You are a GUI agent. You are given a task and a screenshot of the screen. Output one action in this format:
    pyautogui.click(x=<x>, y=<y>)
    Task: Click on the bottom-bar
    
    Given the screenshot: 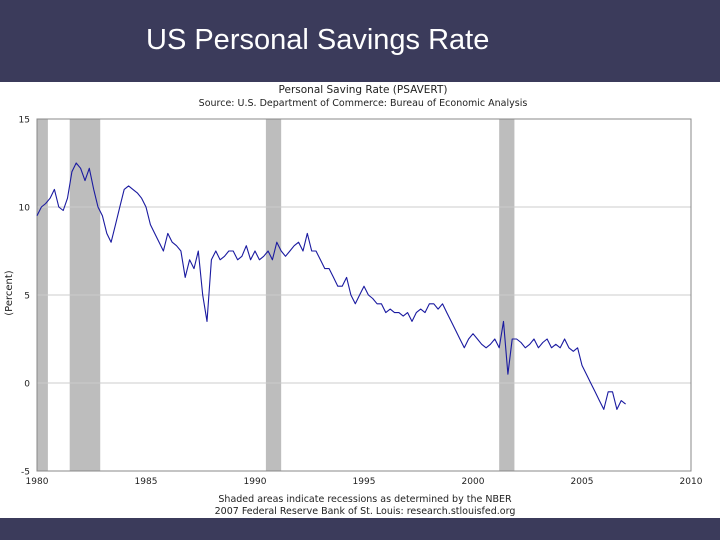 What is the action you would take?
    pyautogui.click(x=360, y=529)
    